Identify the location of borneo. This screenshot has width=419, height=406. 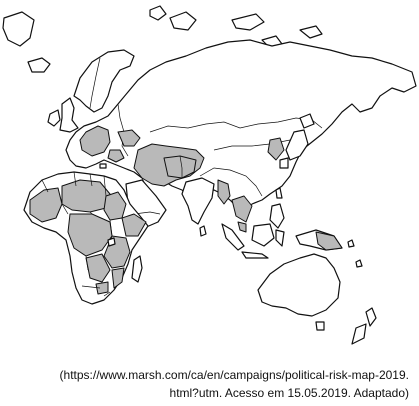
(263, 235).